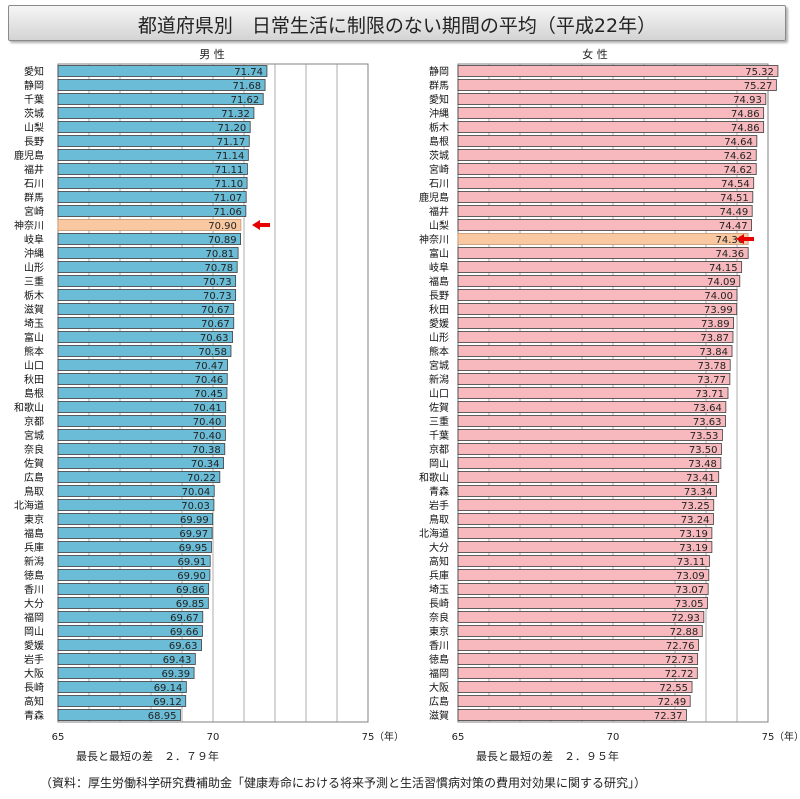  What do you see at coordinates (439, 701) in the screenshot?
I see `female-category-label: 広島` at bounding box center [439, 701].